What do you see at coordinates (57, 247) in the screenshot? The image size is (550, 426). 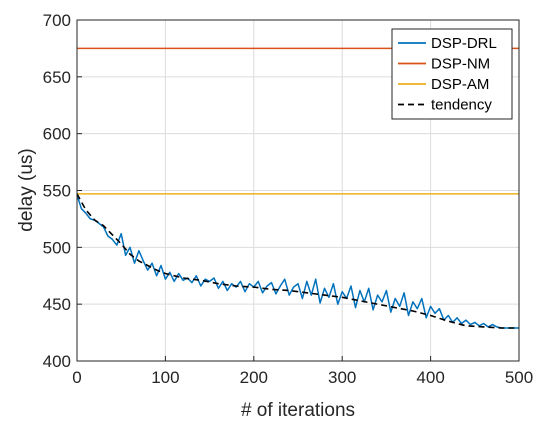 I see `y-tick-label: 500` at bounding box center [57, 247].